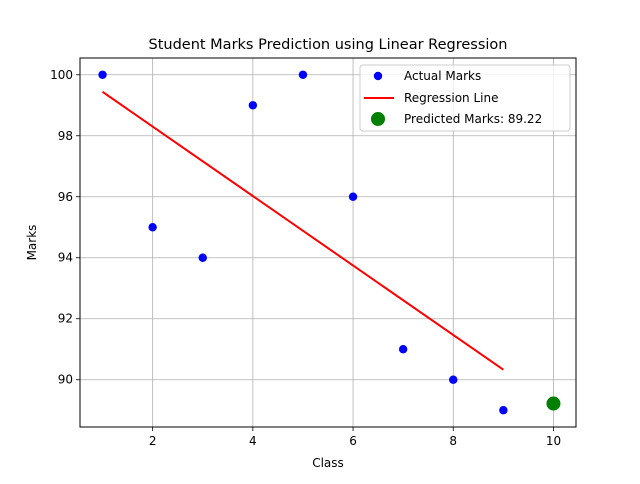 This screenshot has width=640, height=484. I want to click on y-tick-label: 94, so click(65, 258).